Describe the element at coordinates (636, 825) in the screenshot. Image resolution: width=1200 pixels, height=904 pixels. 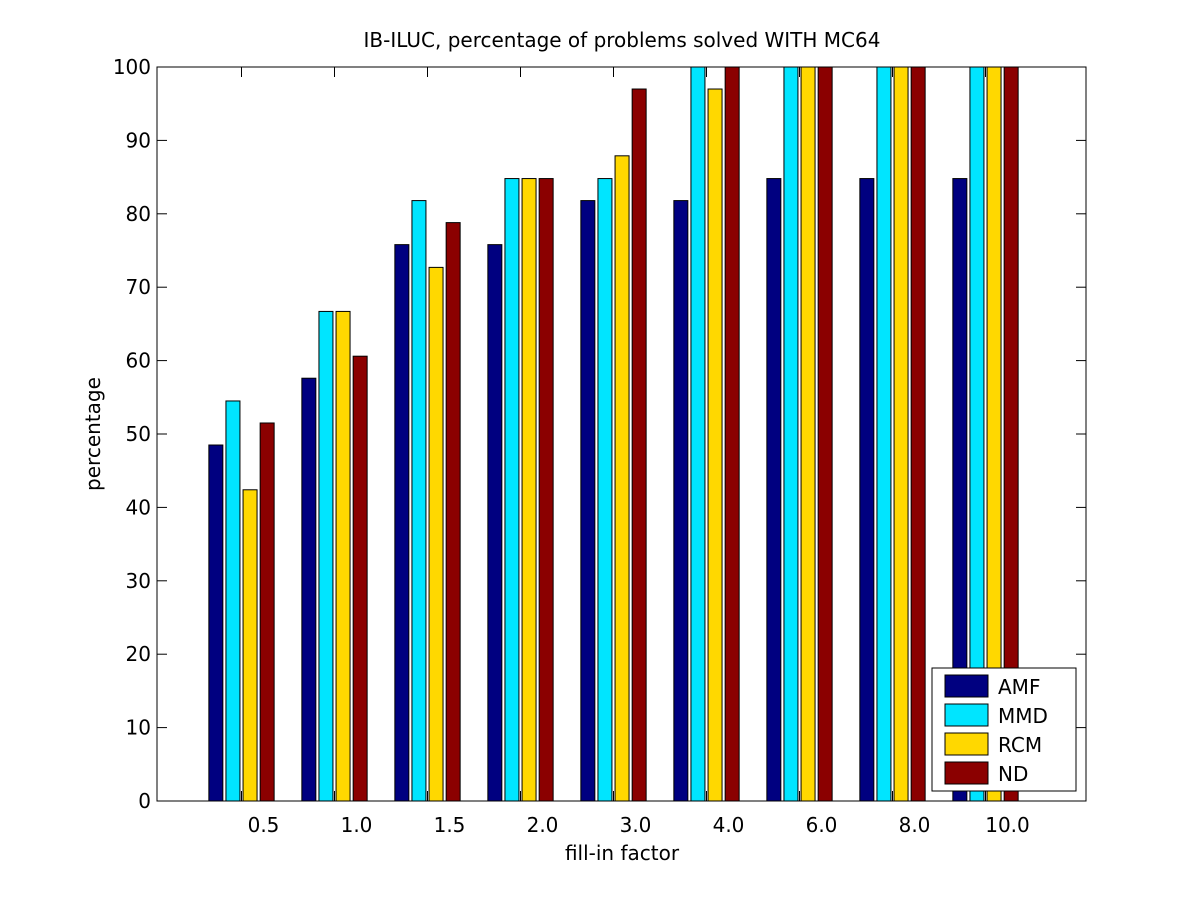
I see `x-tick-label: 3.0` at that location.